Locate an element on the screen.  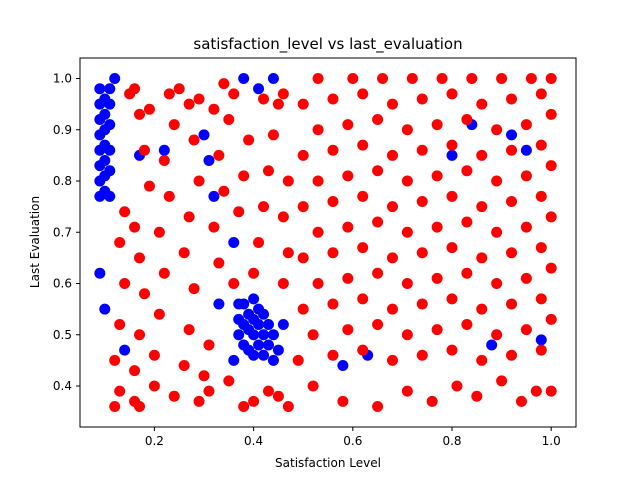
y-tick-label: 1.0 is located at coordinates (62, 79).